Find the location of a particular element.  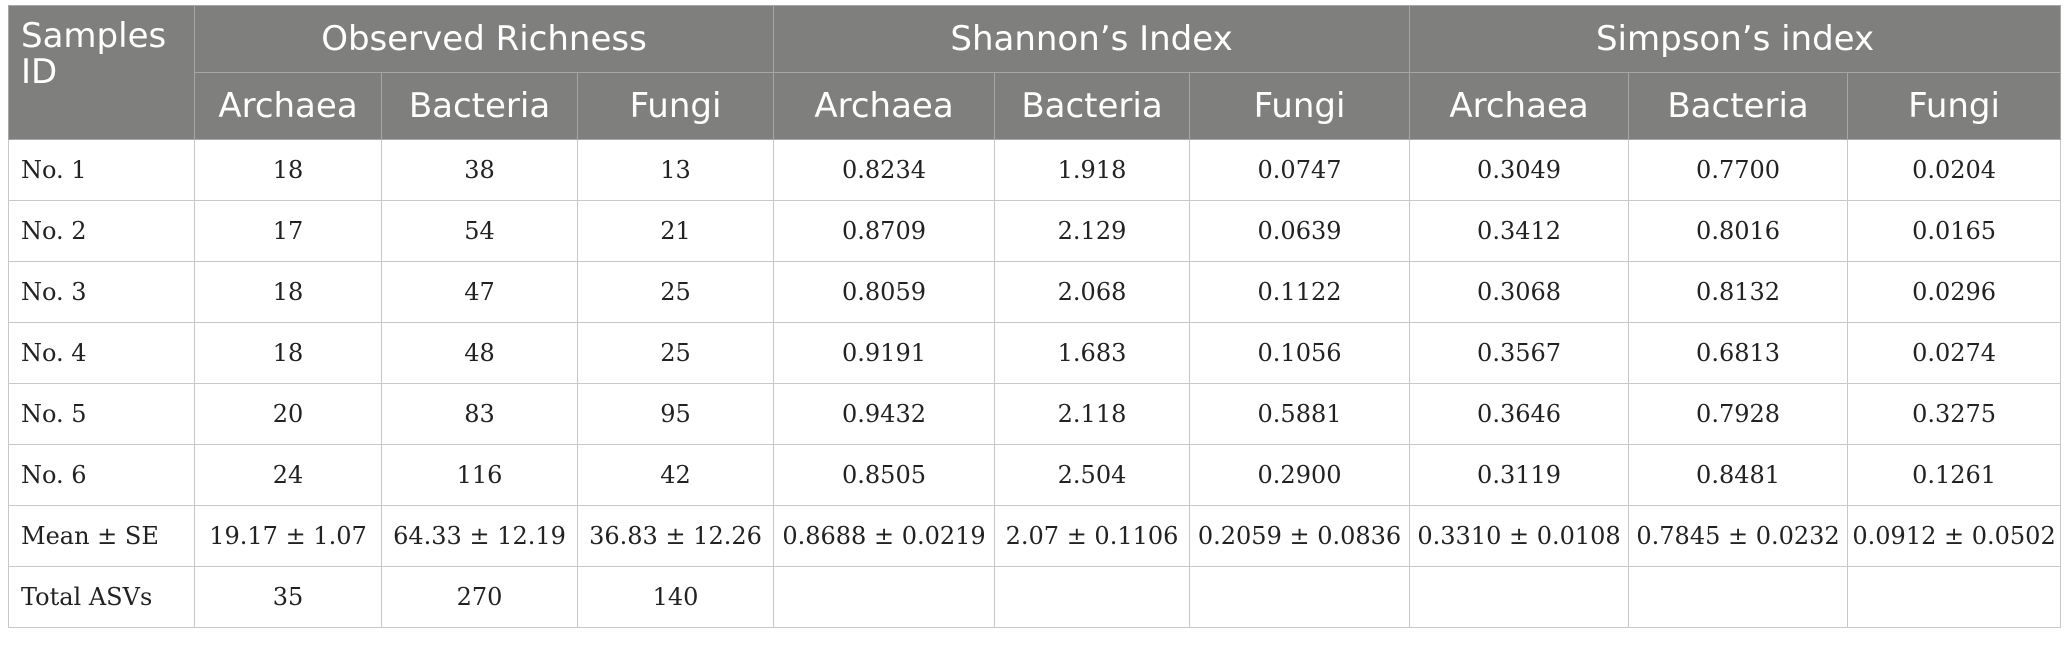

table-cell: 0.3275 is located at coordinates (1954, 414).